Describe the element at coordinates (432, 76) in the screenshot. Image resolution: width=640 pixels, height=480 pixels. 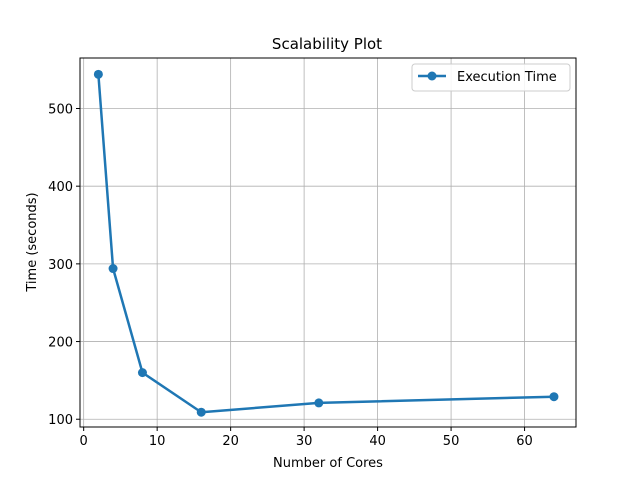
I see `legend-marker-sample` at that location.